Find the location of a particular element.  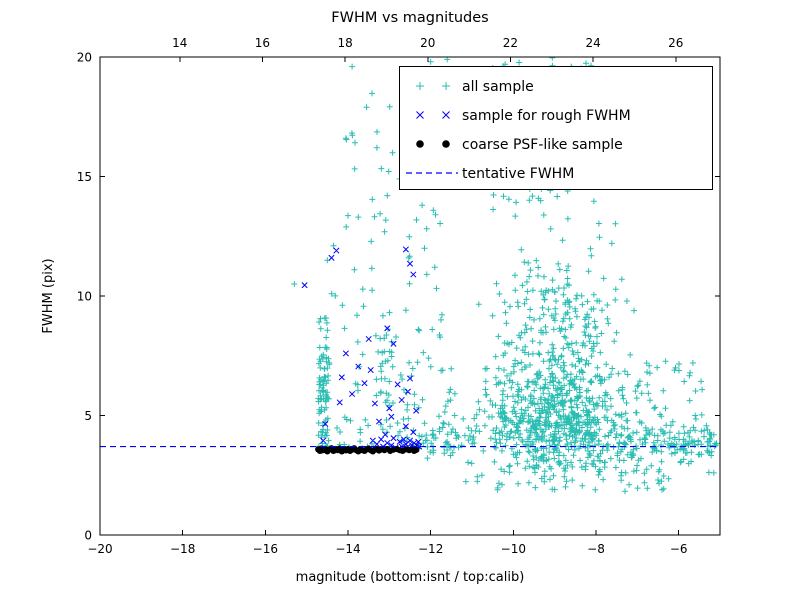

legend-label-all-sample: all sample is located at coordinates (498, 87).